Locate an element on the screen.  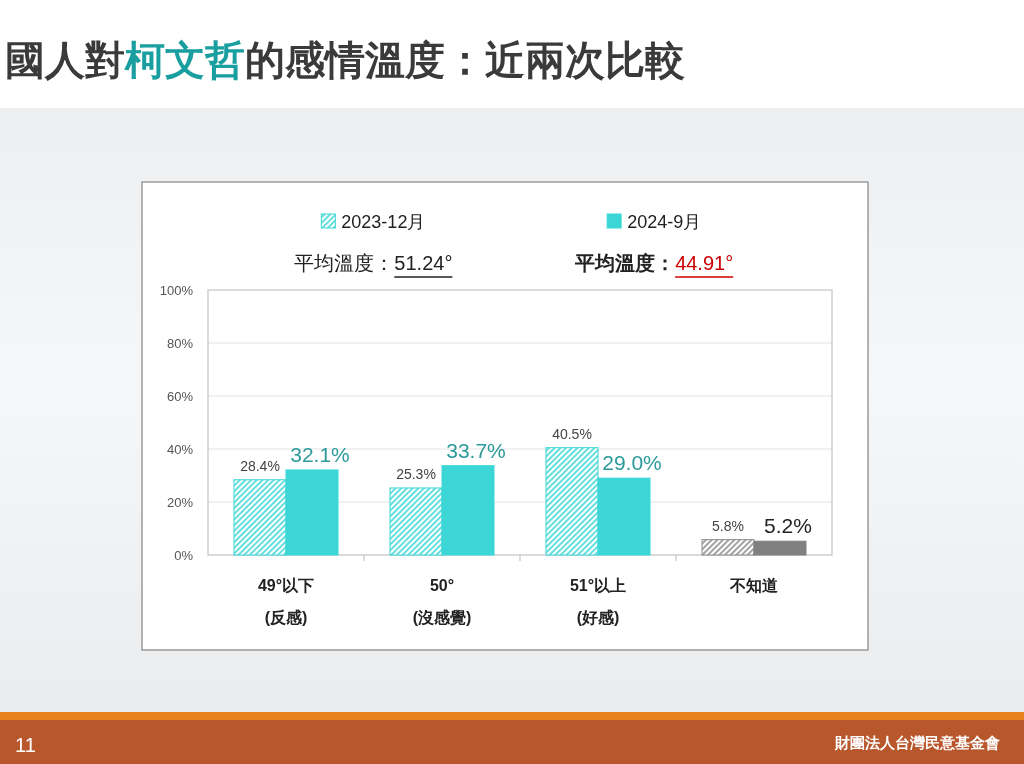
data-label: 33.7% is located at coordinates (476, 450).